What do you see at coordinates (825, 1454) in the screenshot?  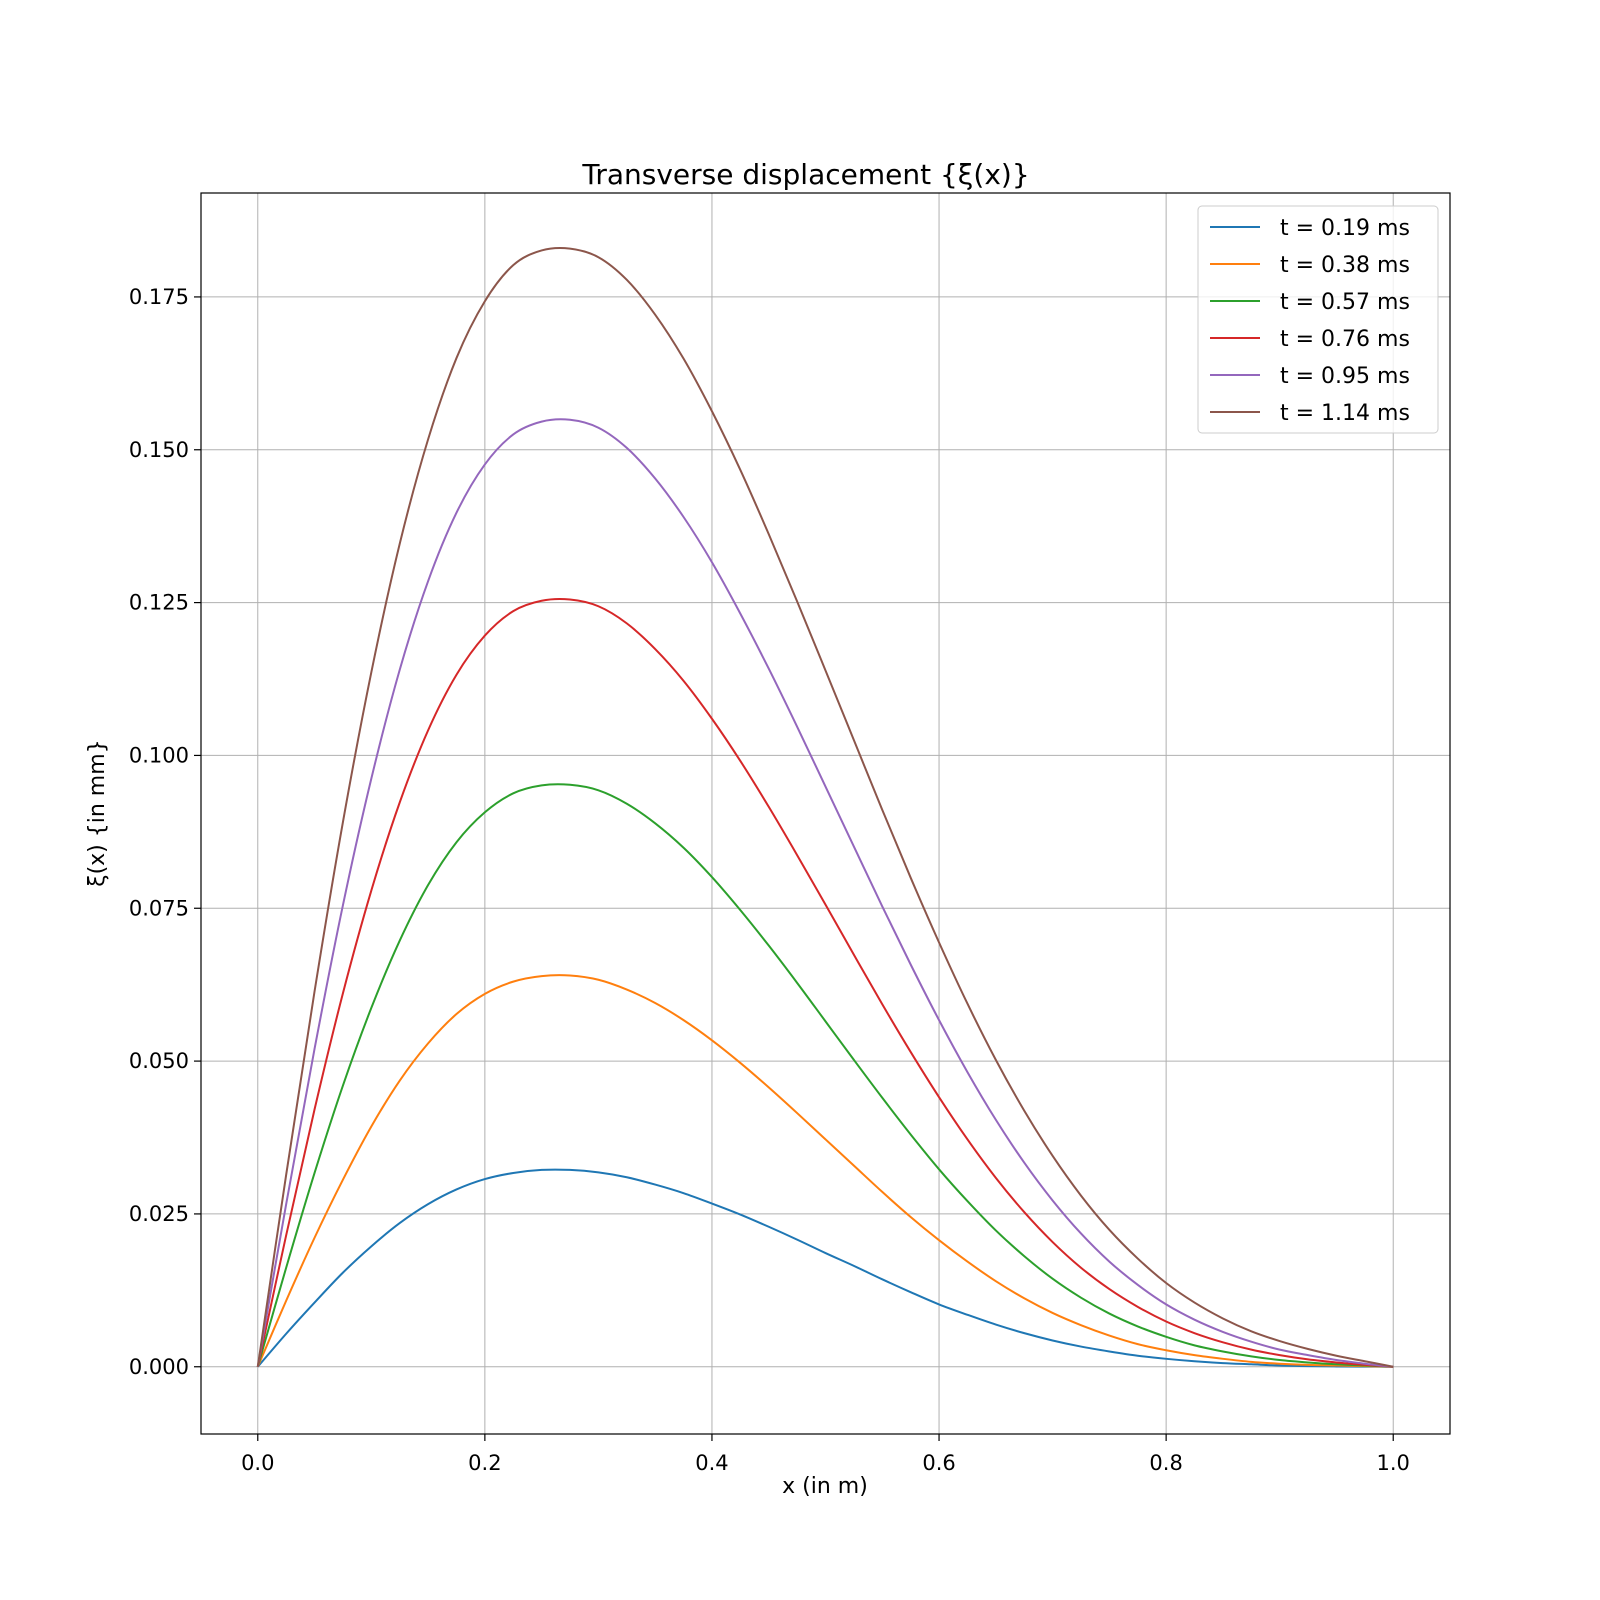 I see `x-axis: 0.0 0.2 0.4 0.6 0.8 1.0` at bounding box center [825, 1454].